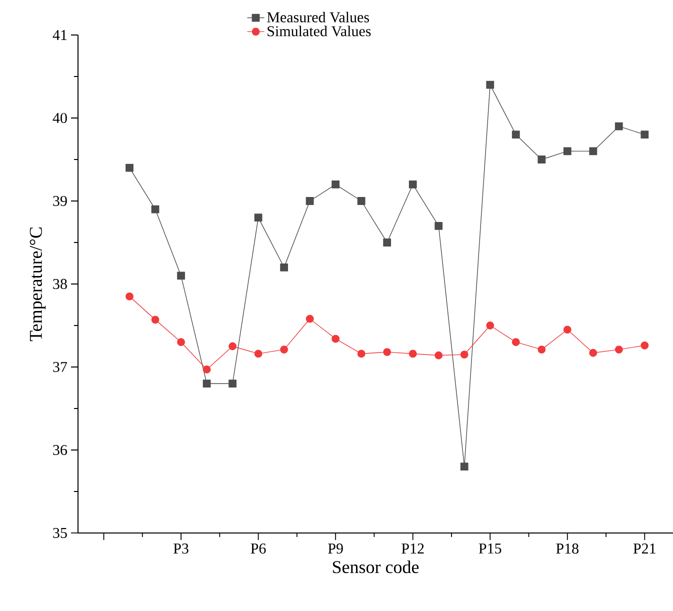 Image resolution: width=673 pixels, height=611 pixels. I want to click on x-tick-label: P18, so click(567, 549).